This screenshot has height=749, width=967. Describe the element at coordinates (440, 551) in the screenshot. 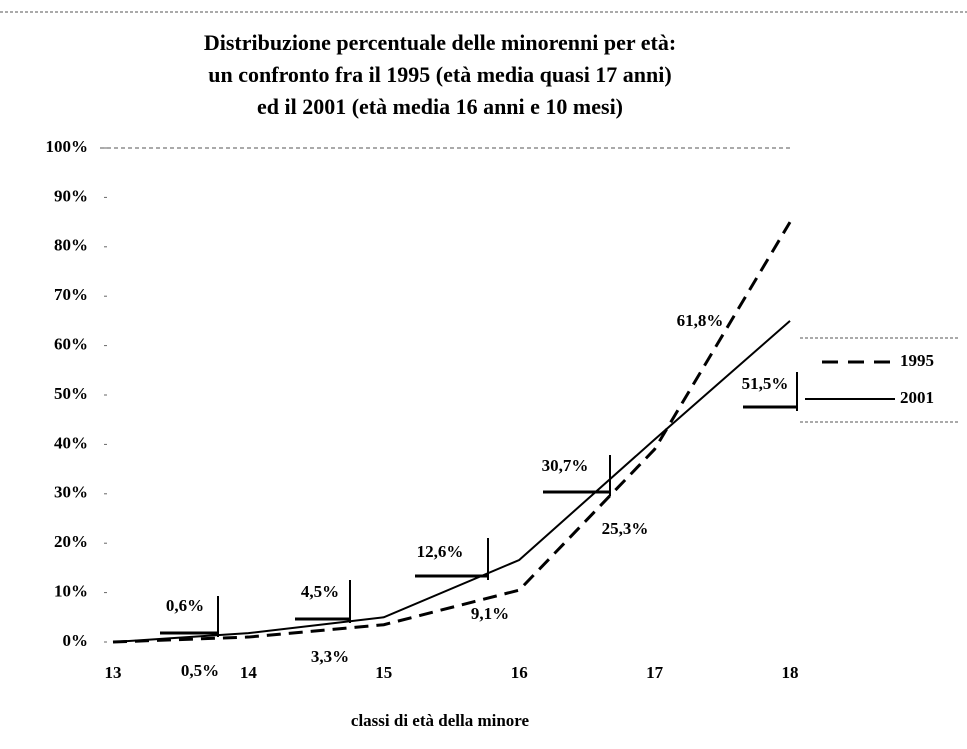

I see `annotation: 12,6%` at that location.